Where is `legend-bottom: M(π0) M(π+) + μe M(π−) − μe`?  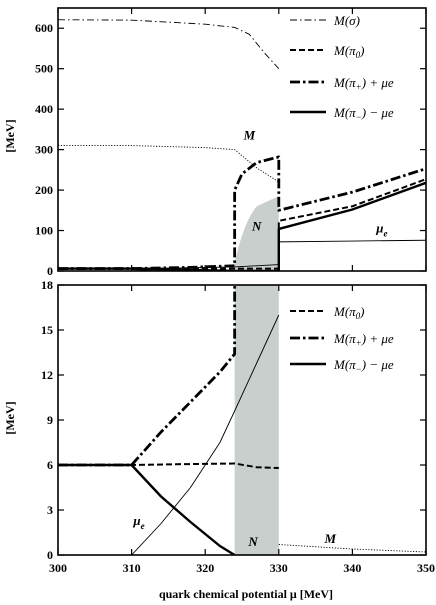
legend-bottom: M(π0) M(π+) + μe M(π−) − μe is located at coordinates (342, 339).